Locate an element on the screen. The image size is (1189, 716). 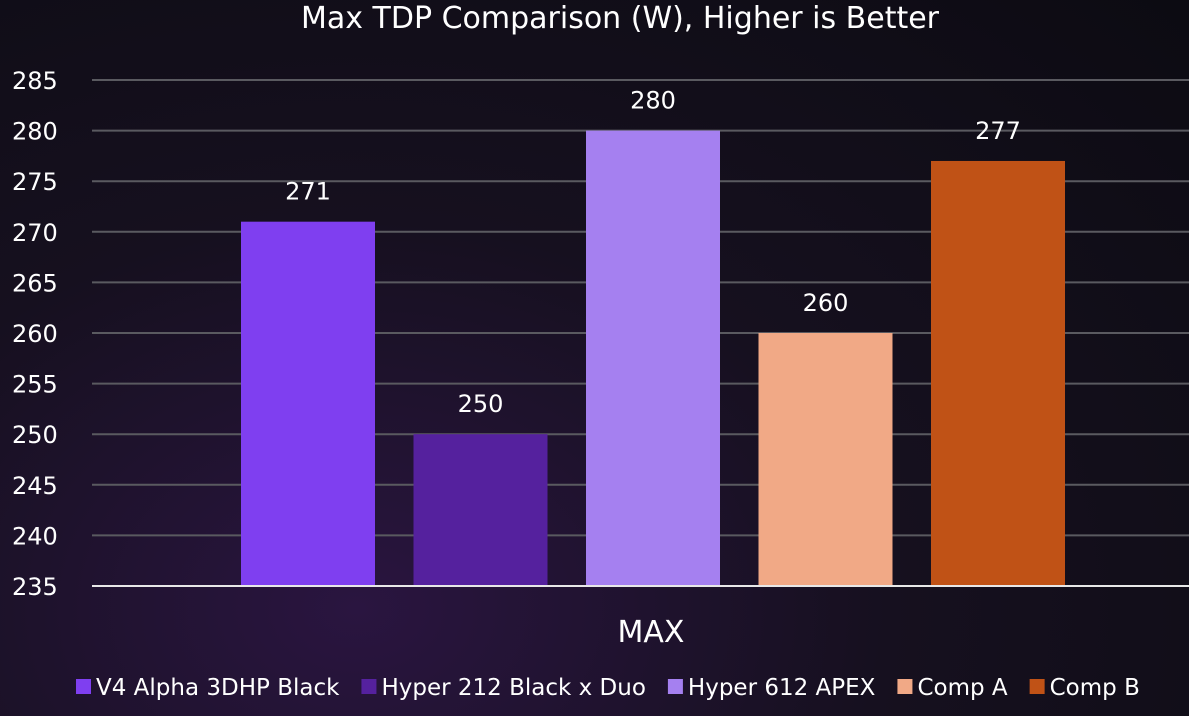
legend-label: Comp A is located at coordinates (962, 688).